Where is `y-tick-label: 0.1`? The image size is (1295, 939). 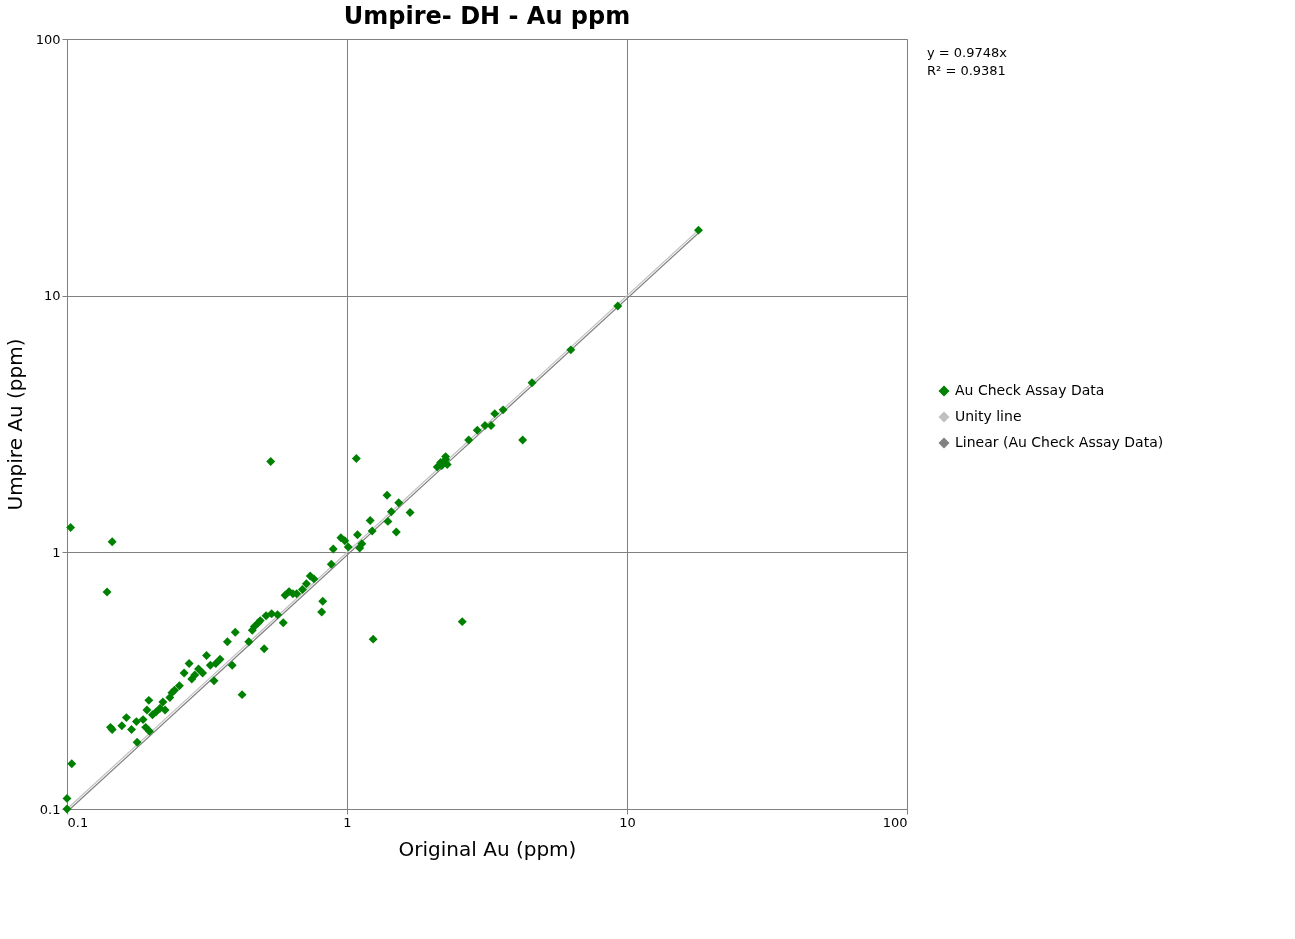 y-tick-label: 0.1 is located at coordinates (50, 809).